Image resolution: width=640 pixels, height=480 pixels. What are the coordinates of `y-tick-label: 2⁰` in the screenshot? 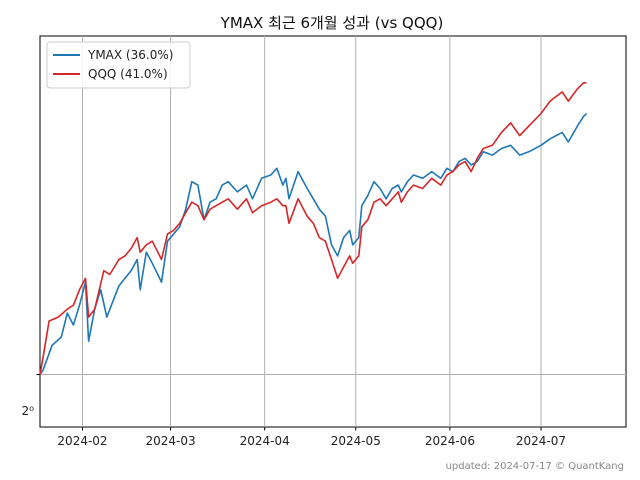 It's located at (28, 411).